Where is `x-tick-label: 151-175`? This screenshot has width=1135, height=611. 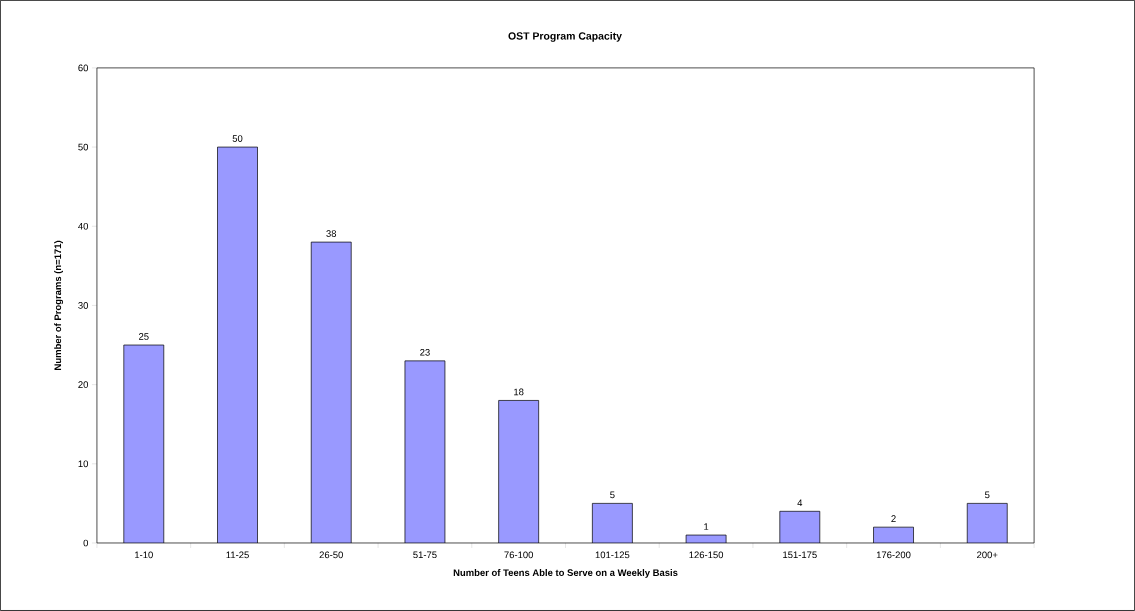 x-tick-label: 151-175 is located at coordinates (800, 555).